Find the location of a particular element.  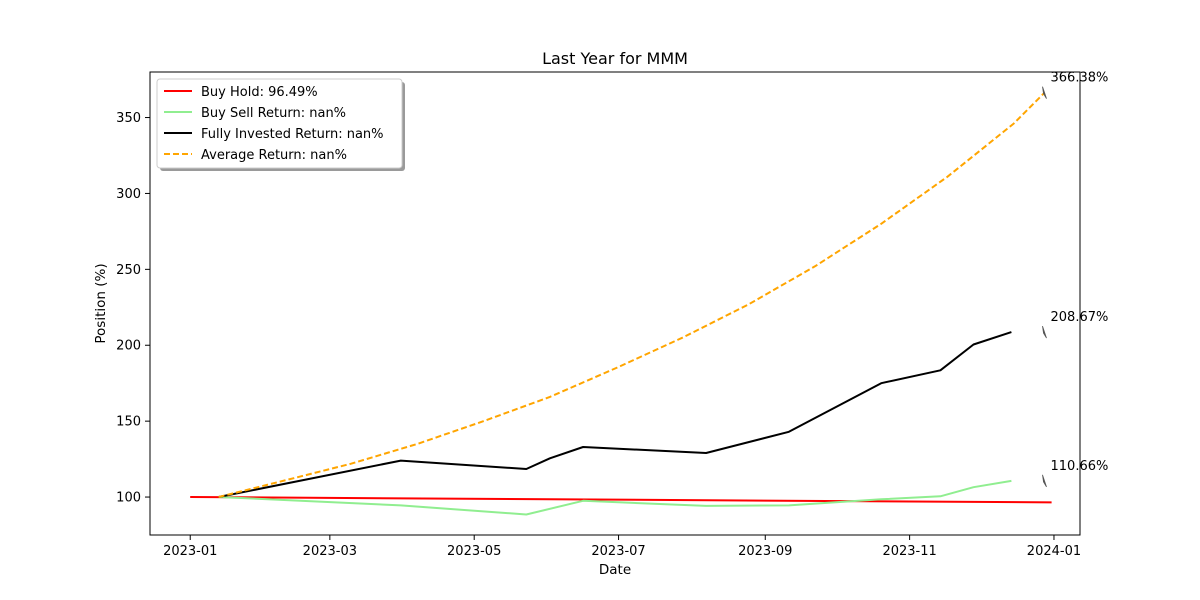

y-tick-label: 150 is located at coordinates (128, 422).